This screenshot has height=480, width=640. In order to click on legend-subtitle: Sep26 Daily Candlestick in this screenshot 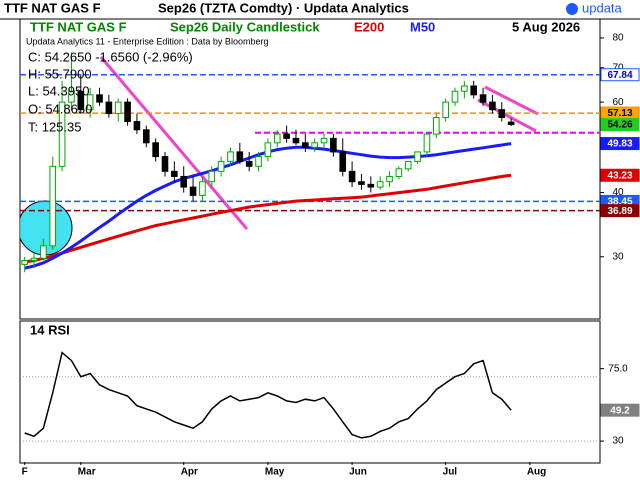, I will do `click(245, 26)`.